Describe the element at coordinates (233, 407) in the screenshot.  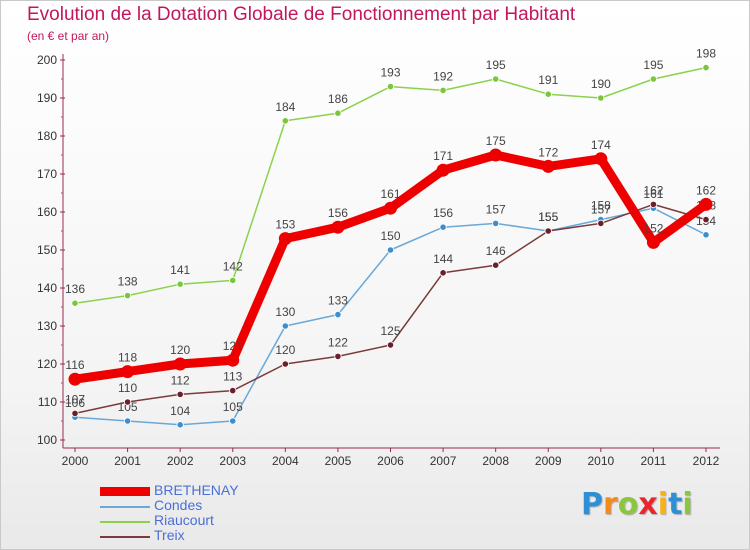
I see `data-label-condes: 105` at that location.